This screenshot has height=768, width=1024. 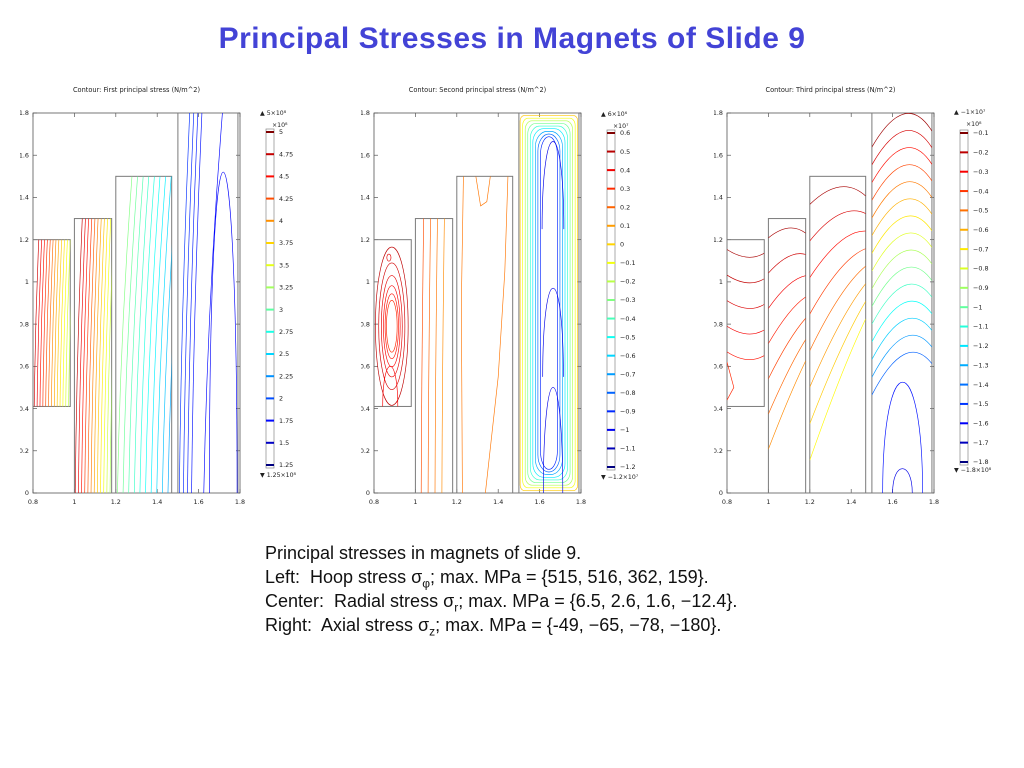 I want to click on colorbar-max-label: ▲ −1×10⁷, so click(x=970, y=112).